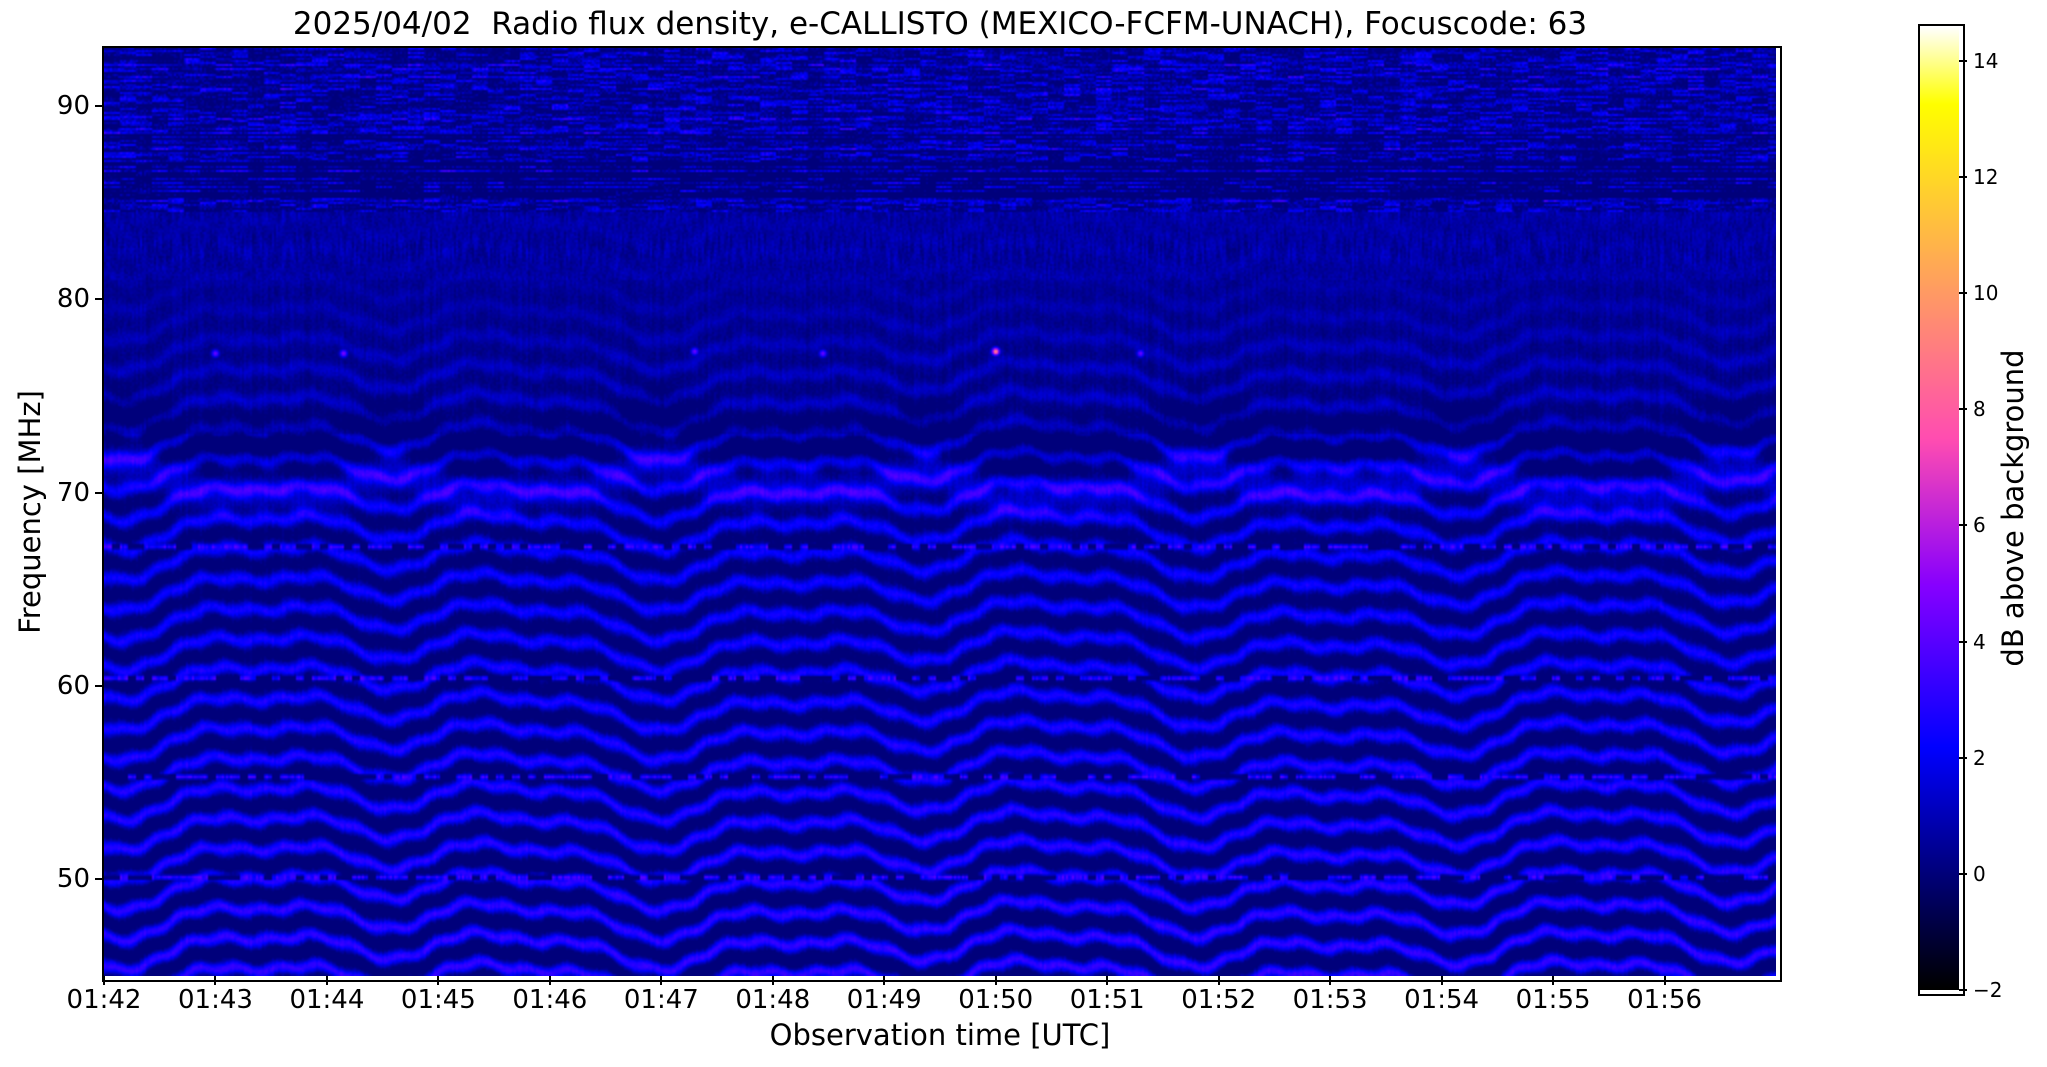 The width and height of the screenshot is (2047, 1067). I want to click on y-tick-label: 60, so click(73, 686).